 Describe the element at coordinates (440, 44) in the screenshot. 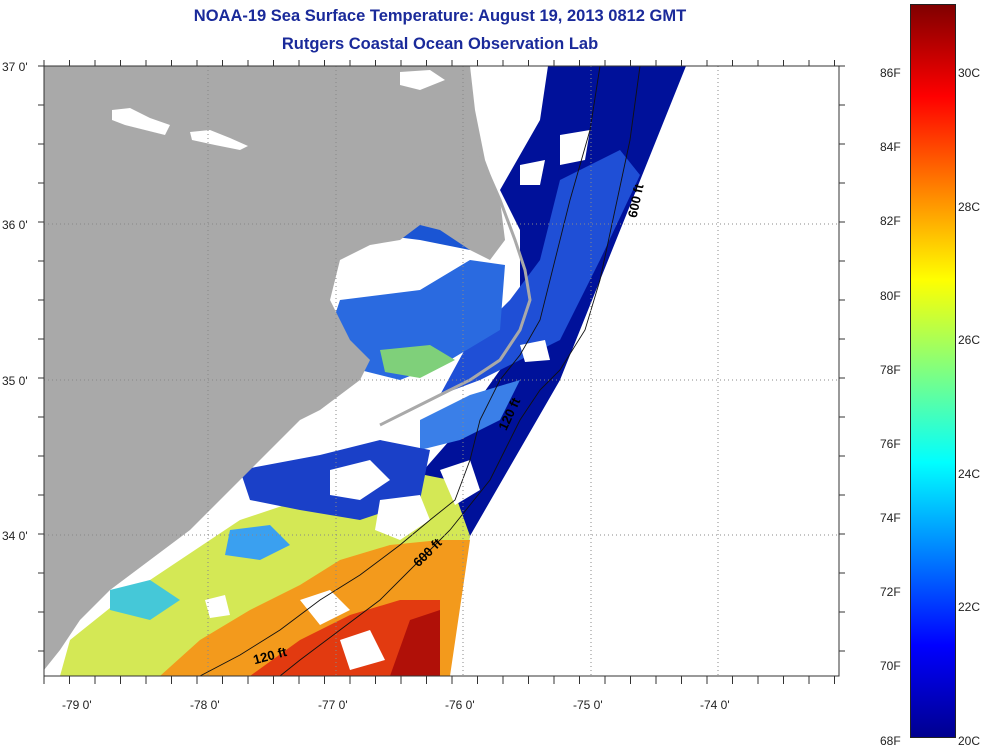

I see `map-subtitle: Rutgers Coastal Ocean Observation Lab` at that location.